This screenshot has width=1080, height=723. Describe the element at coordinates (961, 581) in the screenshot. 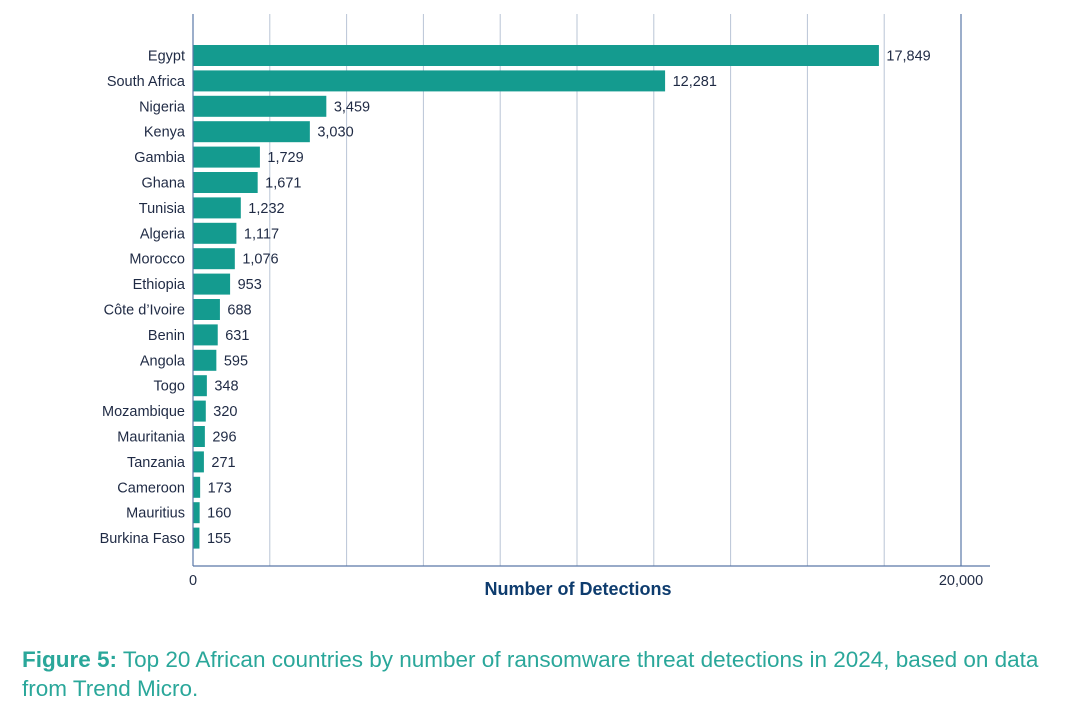

I see `x-tick-label: 20,000` at that location.